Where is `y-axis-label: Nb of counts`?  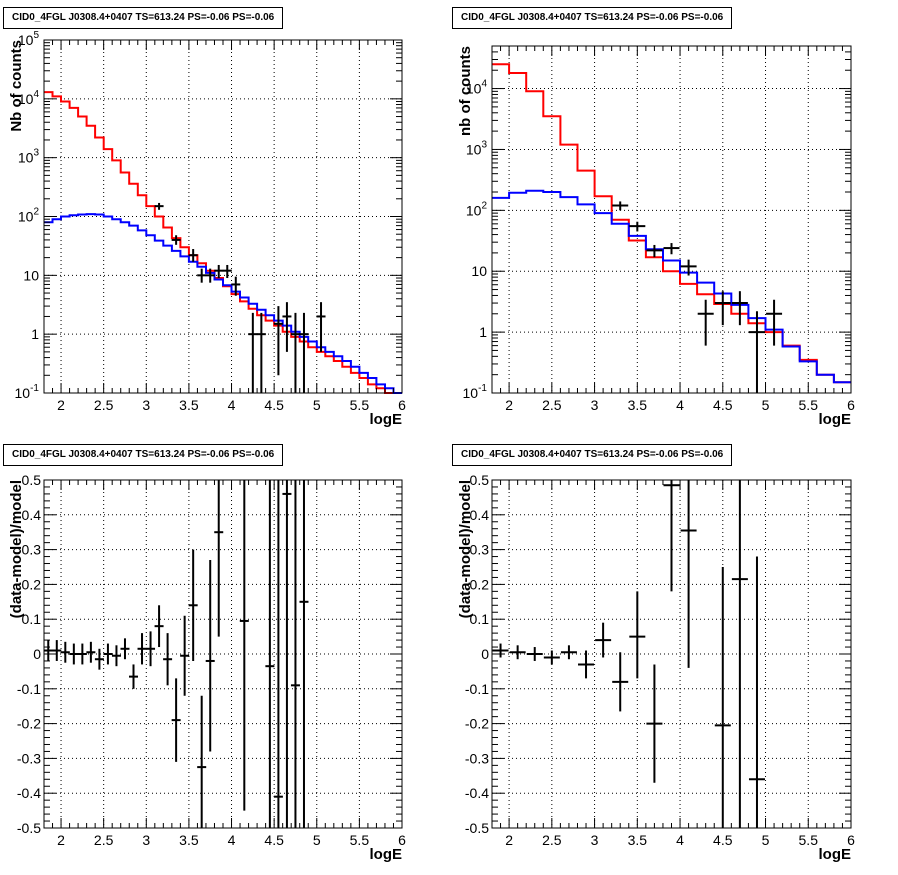
y-axis-label: Nb of counts is located at coordinates (16, 86).